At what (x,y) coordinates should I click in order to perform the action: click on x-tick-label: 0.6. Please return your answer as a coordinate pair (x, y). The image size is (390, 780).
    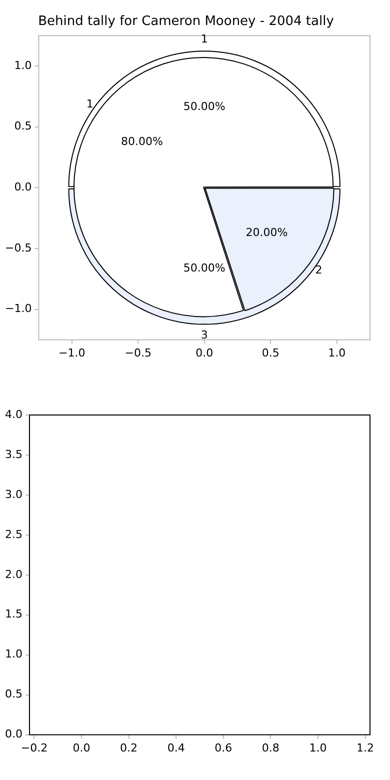
    Looking at the image, I should click on (223, 747).